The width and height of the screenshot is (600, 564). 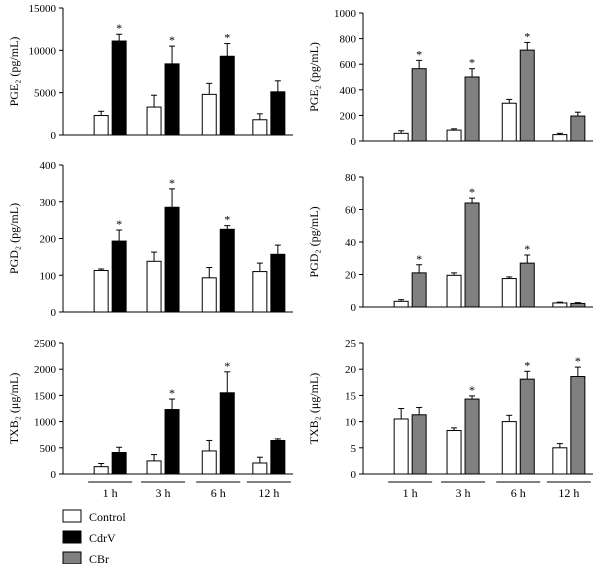 I want to click on y-tick-label: 10, so click(x=351, y=423).